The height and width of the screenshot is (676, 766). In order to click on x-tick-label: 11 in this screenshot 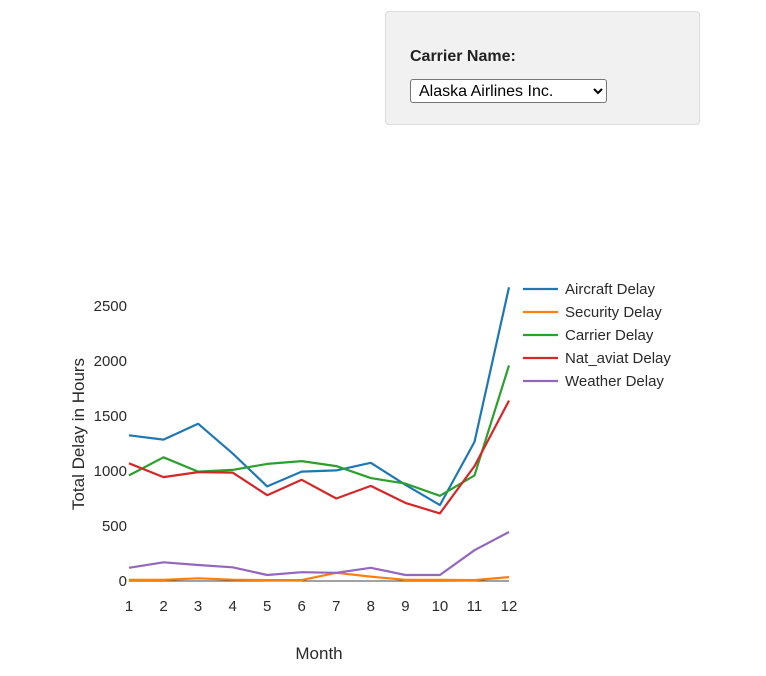, I will do `click(475, 606)`.